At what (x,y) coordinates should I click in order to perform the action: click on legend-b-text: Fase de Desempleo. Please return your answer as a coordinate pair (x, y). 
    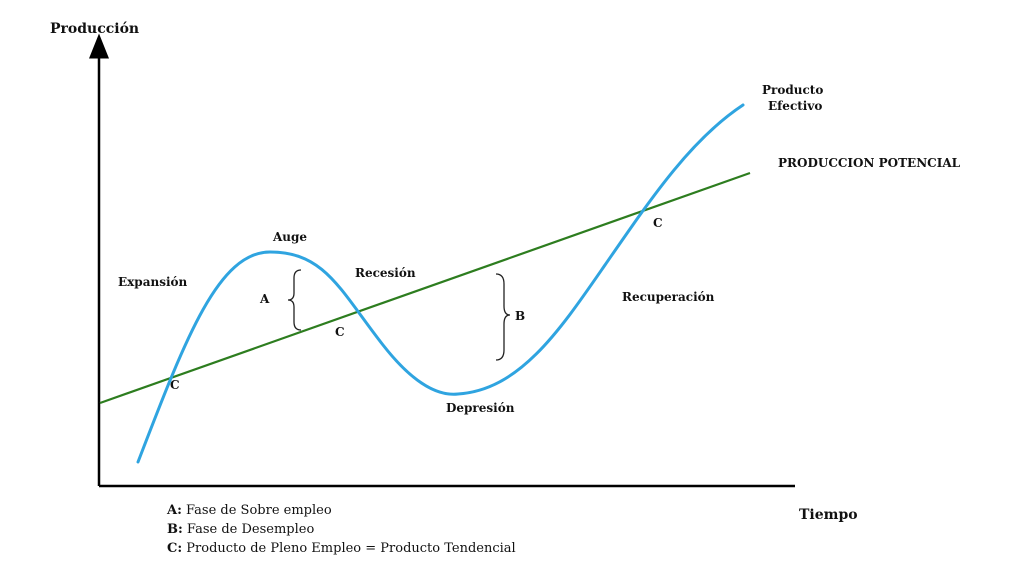
    Looking at the image, I should click on (249, 529).